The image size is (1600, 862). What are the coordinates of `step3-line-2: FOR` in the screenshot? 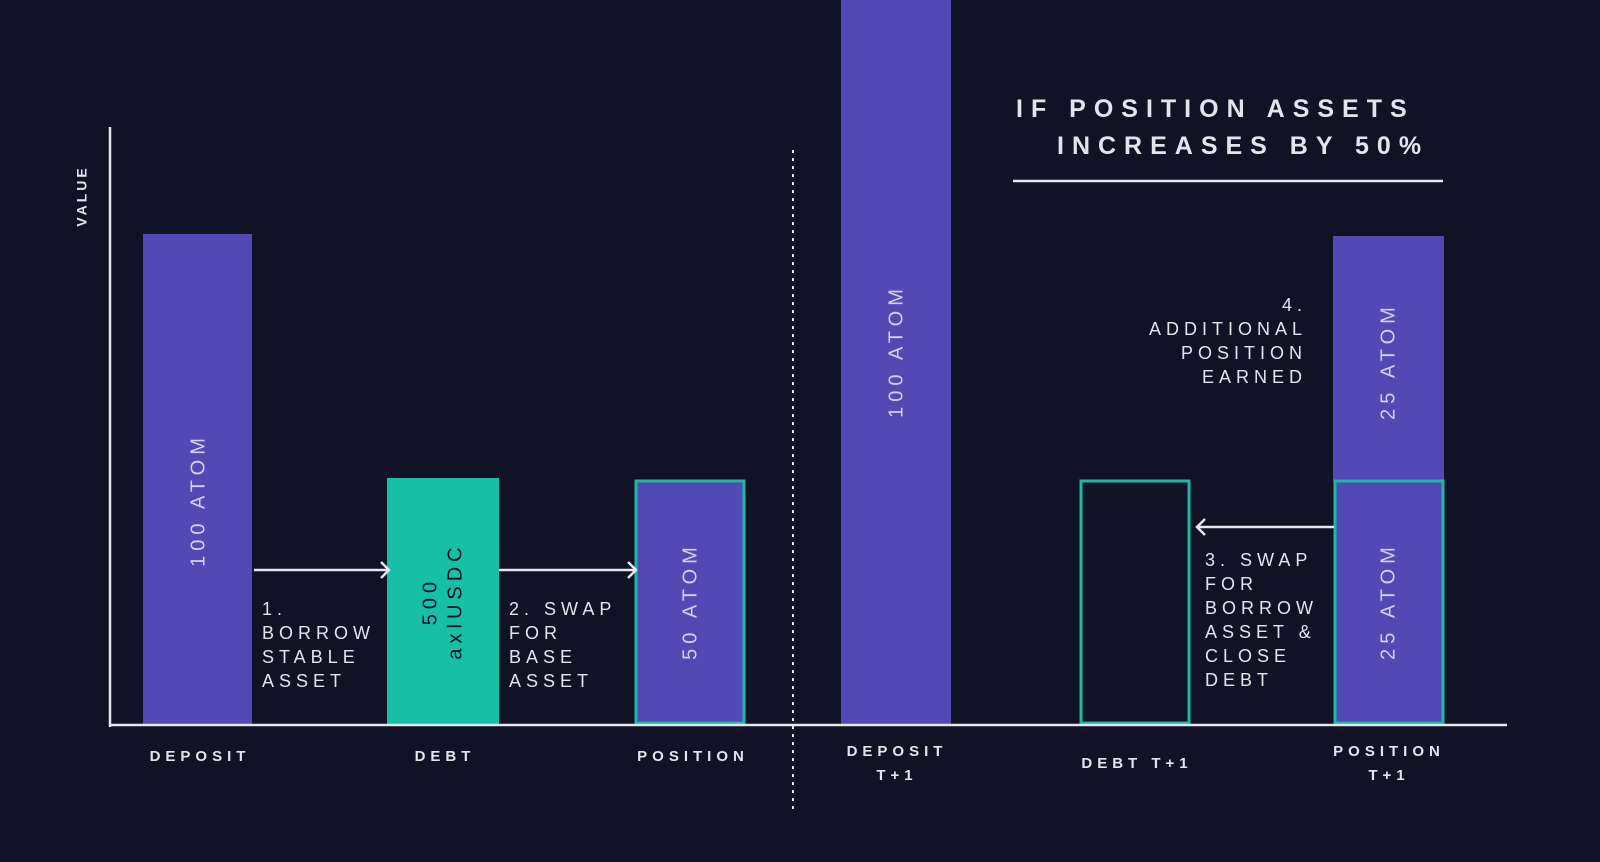 It's located at (1231, 584).